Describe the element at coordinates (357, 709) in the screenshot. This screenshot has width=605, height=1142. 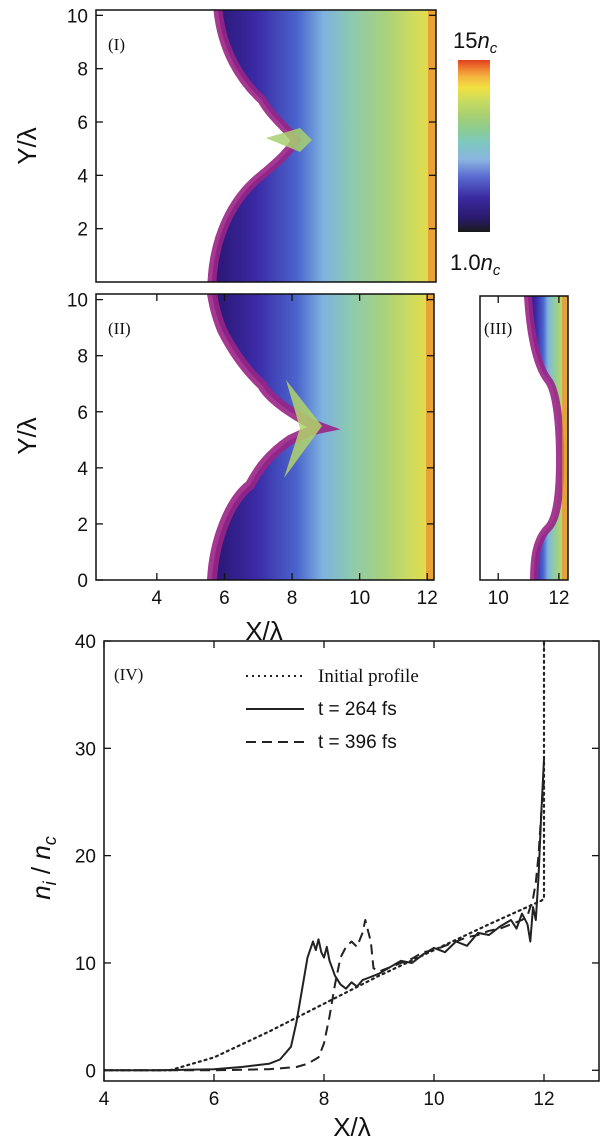
I see `legend-label: t = 264 fs` at that location.